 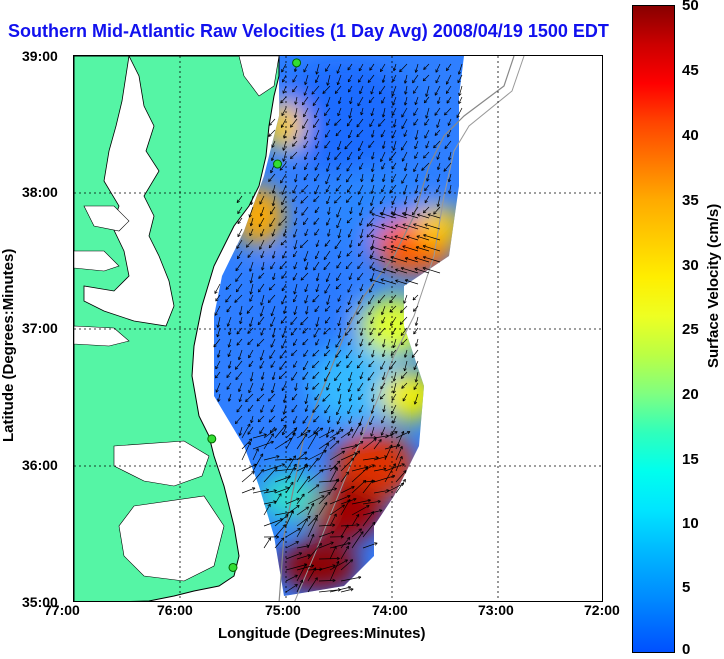 What do you see at coordinates (690, 70) in the screenshot?
I see `colorbar-tick: 45` at bounding box center [690, 70].